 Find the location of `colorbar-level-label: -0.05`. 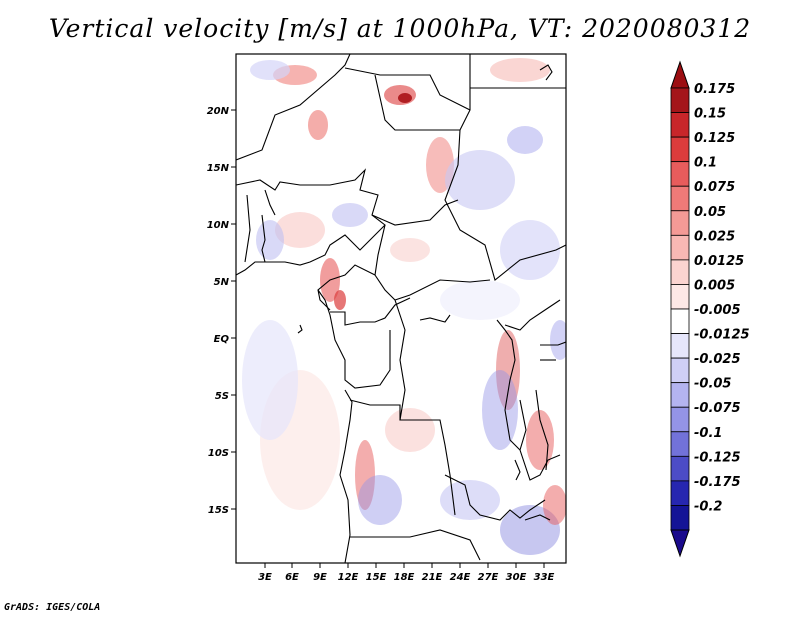

colorbar-level-label: -0.05 is located at coordinates (712, 384).